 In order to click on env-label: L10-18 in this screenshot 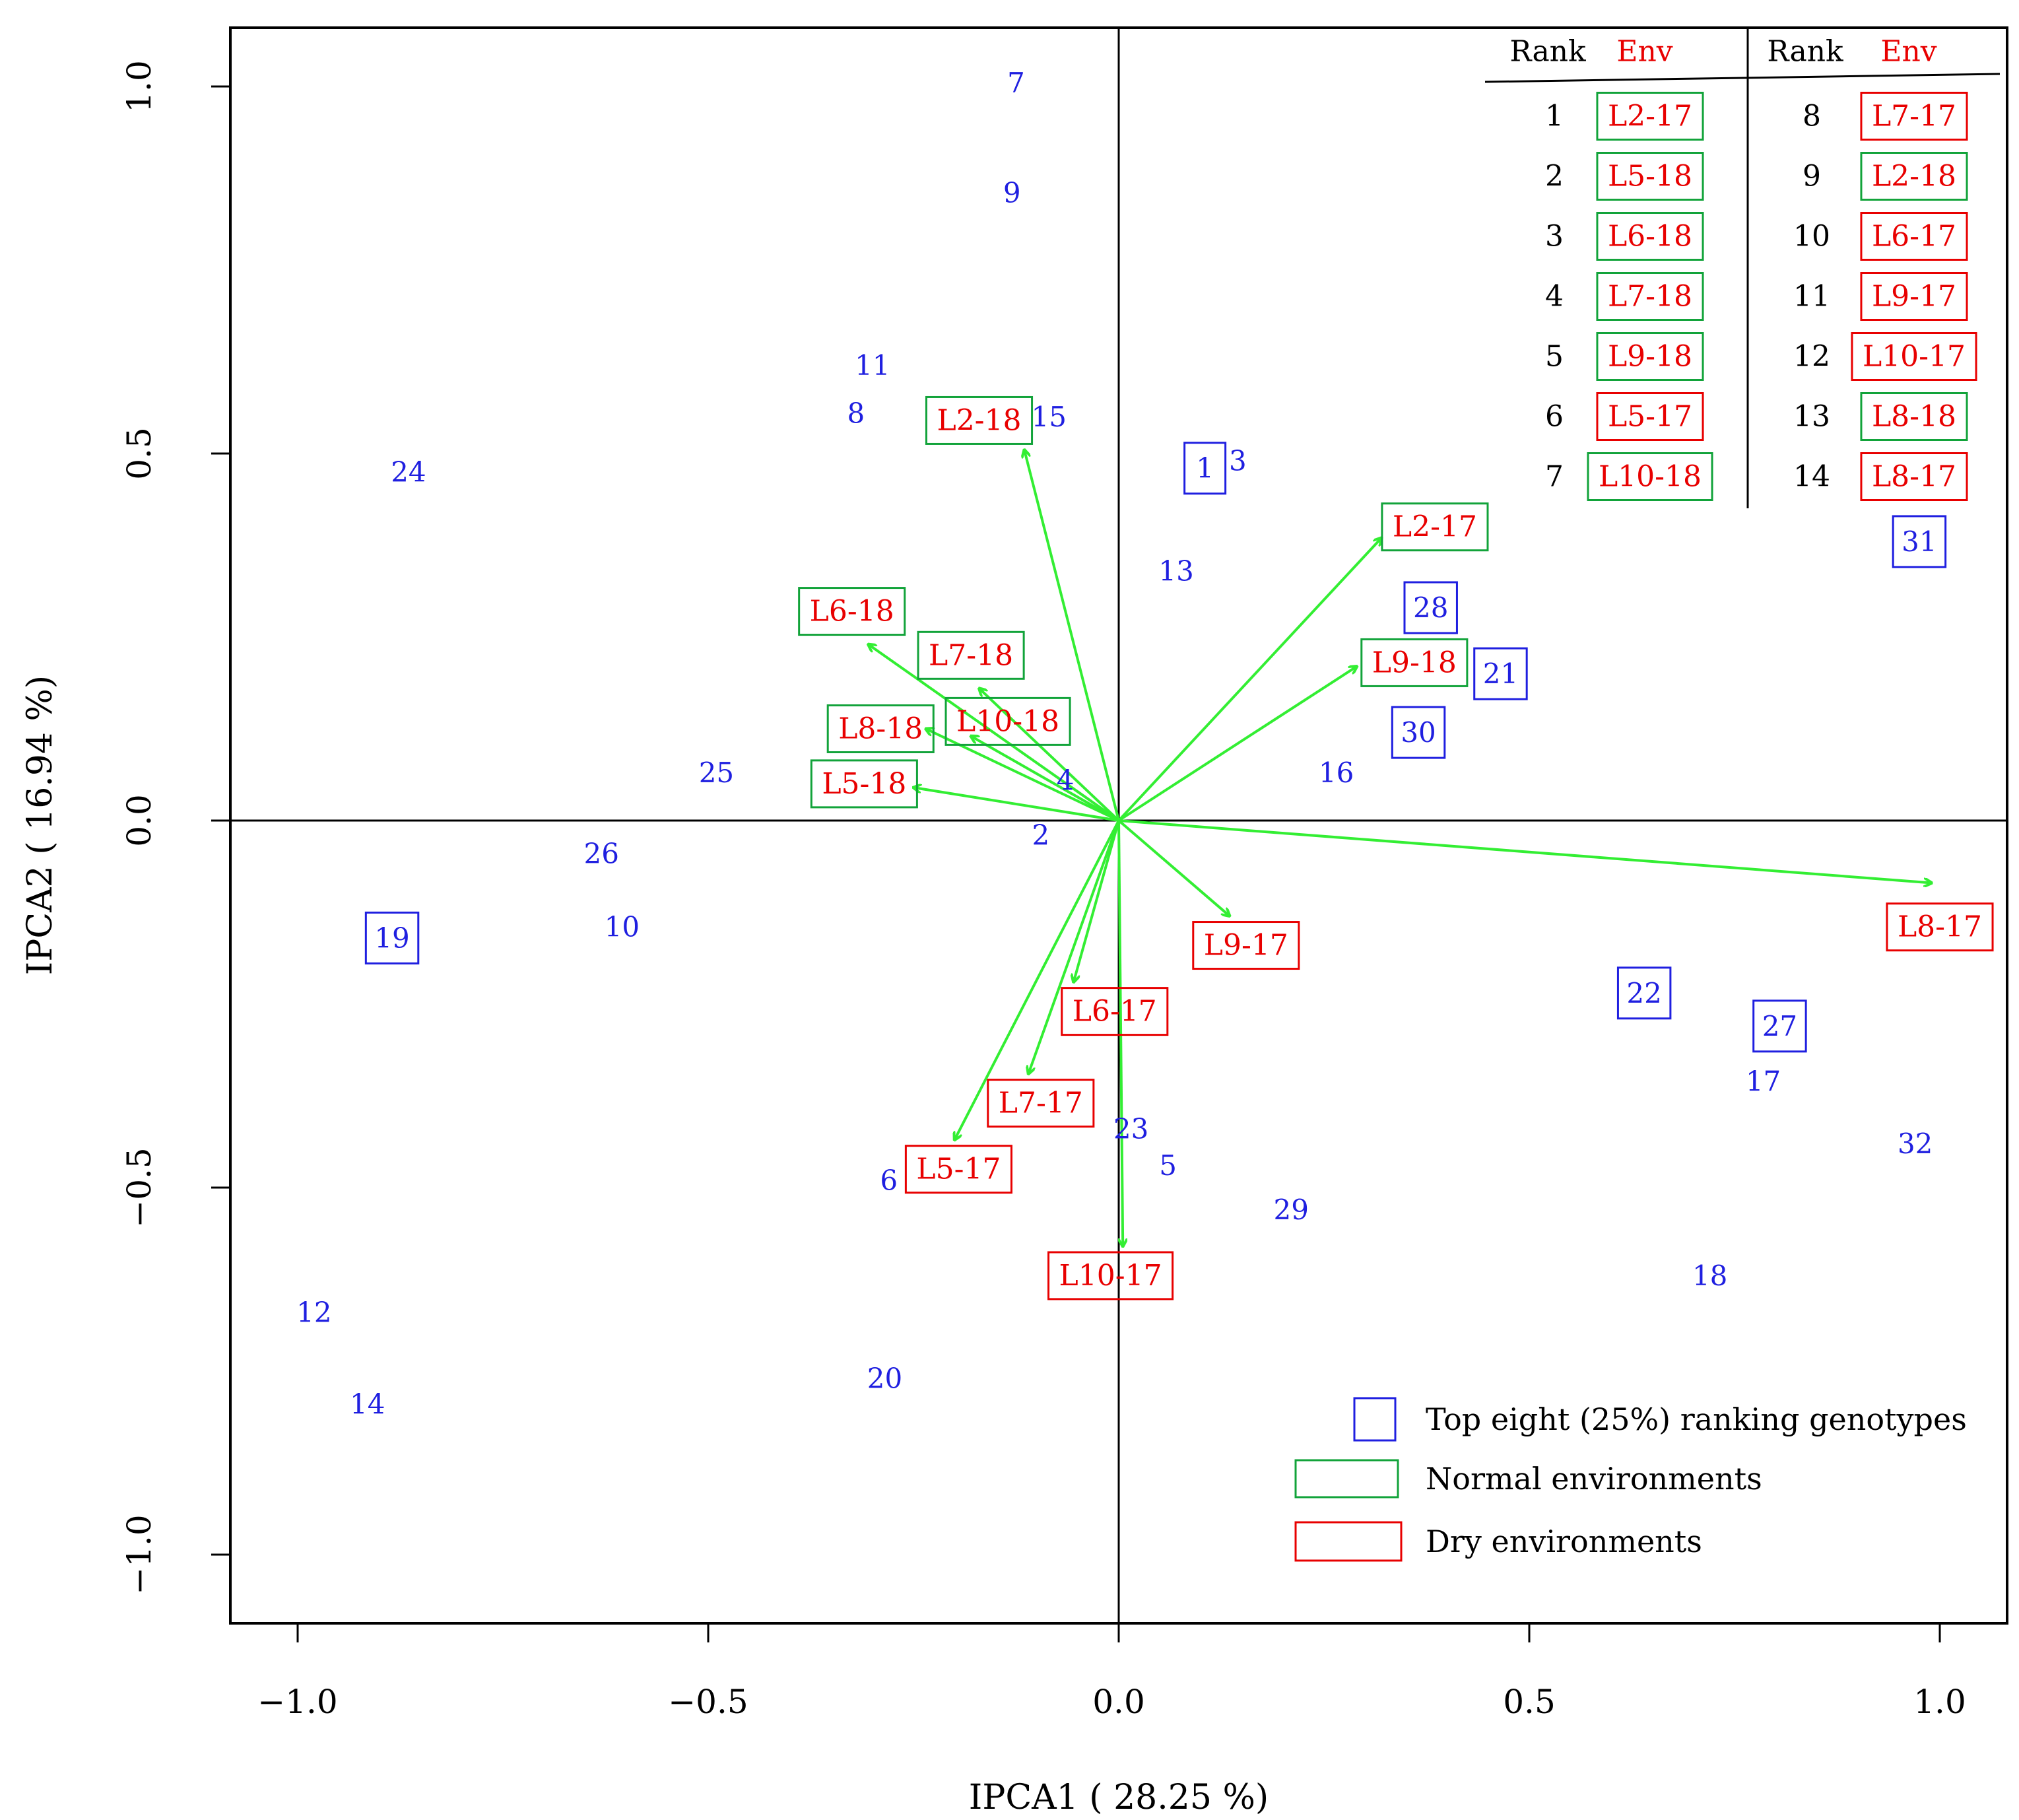, I will do `click(1007, 721)`.